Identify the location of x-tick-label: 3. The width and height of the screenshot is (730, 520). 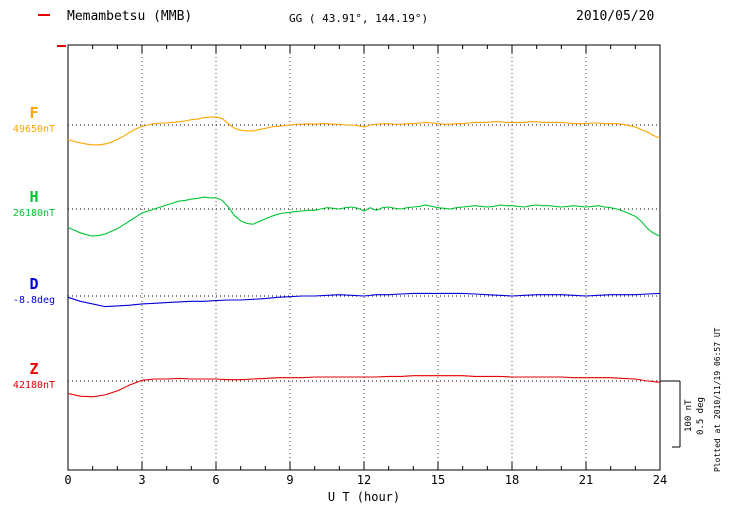
(142, 480).